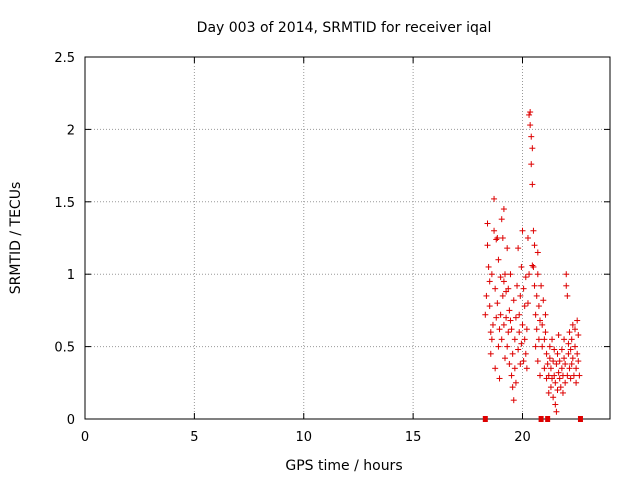  Describe the element at coordinates (16, 238) in the screenshot. I see `y-axis-label: SRMTID / TECUs` at that location.